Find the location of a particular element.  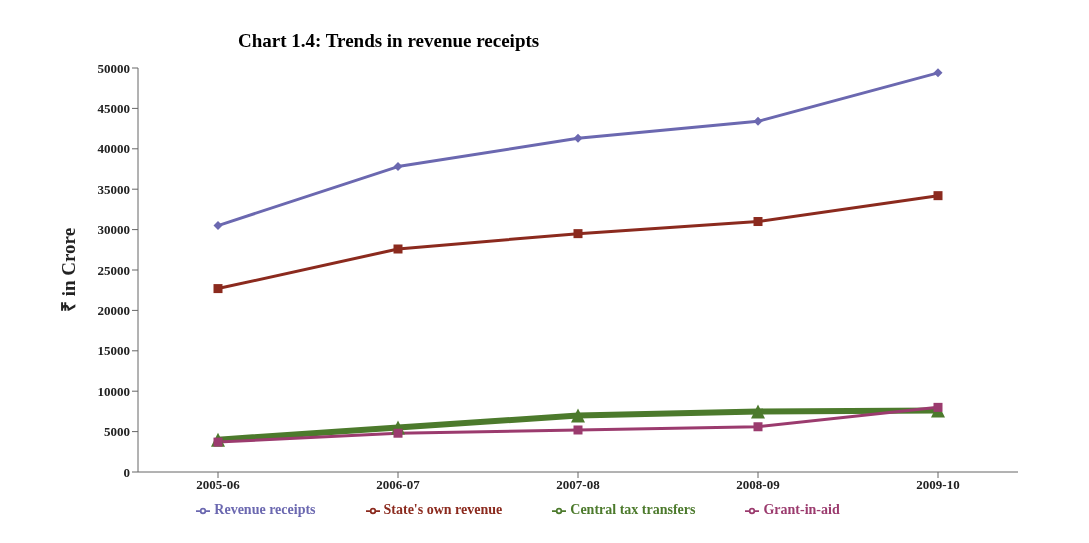

y-axis-title: ₹ in Crore is located at coordinates (68, 270).